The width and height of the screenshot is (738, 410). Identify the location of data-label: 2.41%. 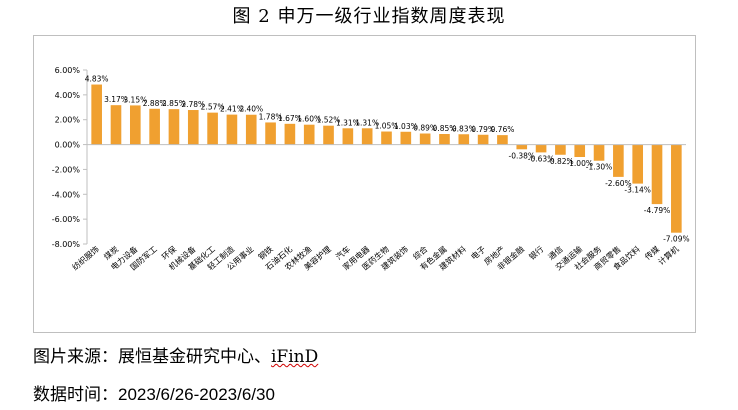
(232, 109).